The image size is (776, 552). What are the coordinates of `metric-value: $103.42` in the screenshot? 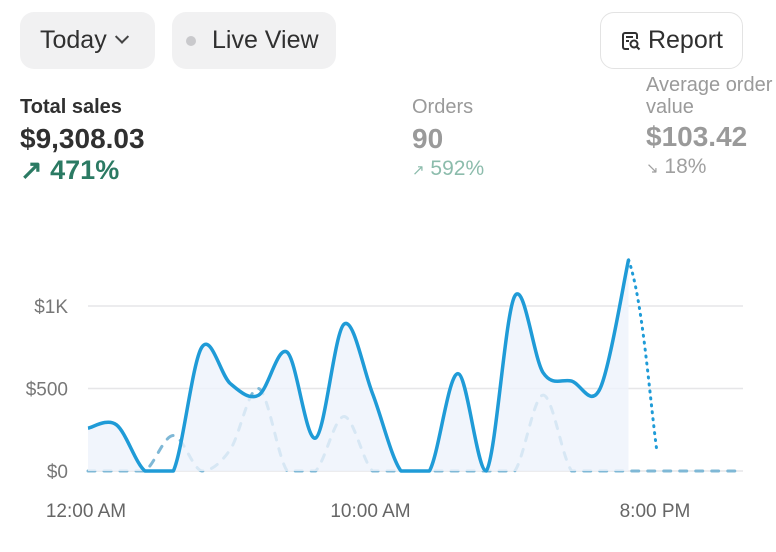 It's located at (697, 136).